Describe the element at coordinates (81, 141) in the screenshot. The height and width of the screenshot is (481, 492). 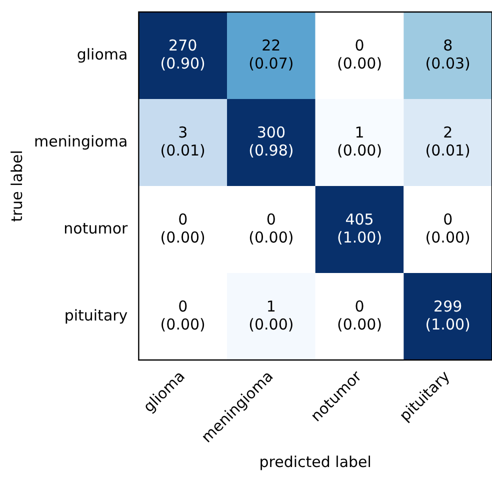
I see `y-tick-label: meningioma` at that location.